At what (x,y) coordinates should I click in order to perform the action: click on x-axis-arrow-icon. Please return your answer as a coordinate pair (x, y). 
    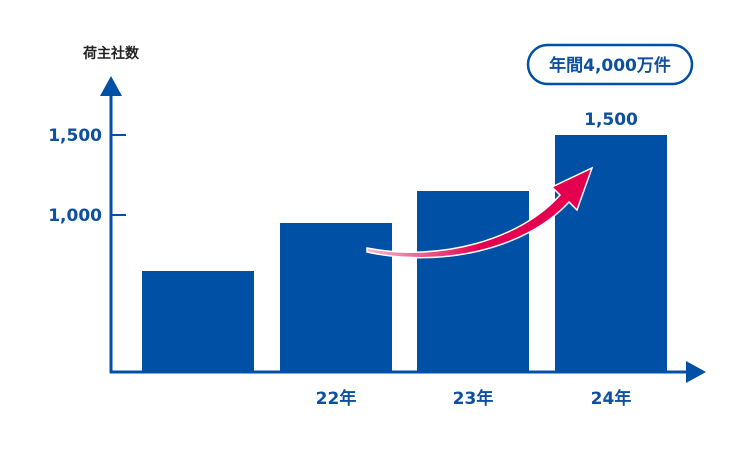
    Looking at the image, I should click on (696, 372).